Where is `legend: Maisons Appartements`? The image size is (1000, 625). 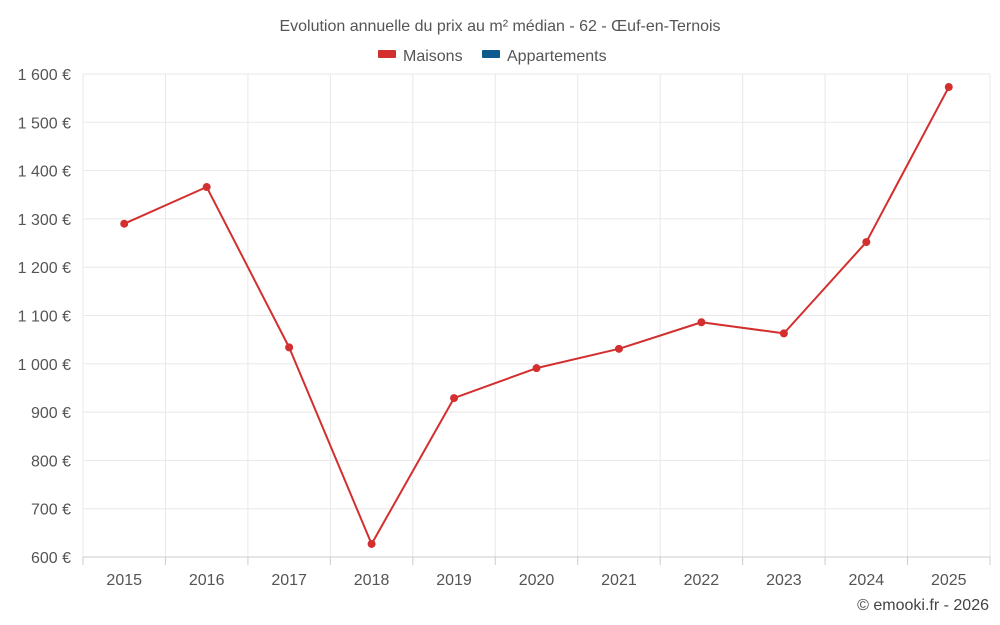 legend: Maisons Appartements is located at coordinates (492, 56).